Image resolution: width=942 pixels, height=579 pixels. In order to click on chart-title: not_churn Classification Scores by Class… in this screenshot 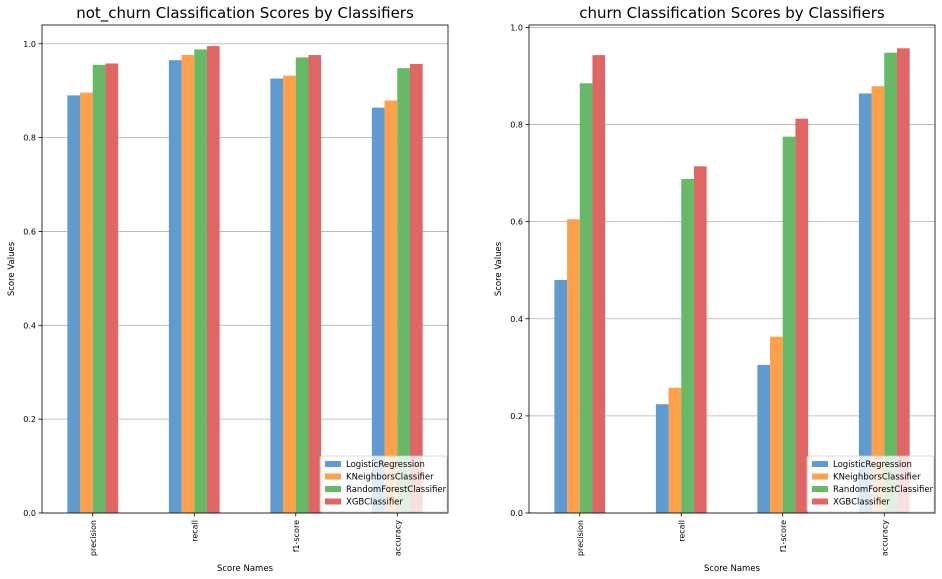, I will do `click(245, 13)`.